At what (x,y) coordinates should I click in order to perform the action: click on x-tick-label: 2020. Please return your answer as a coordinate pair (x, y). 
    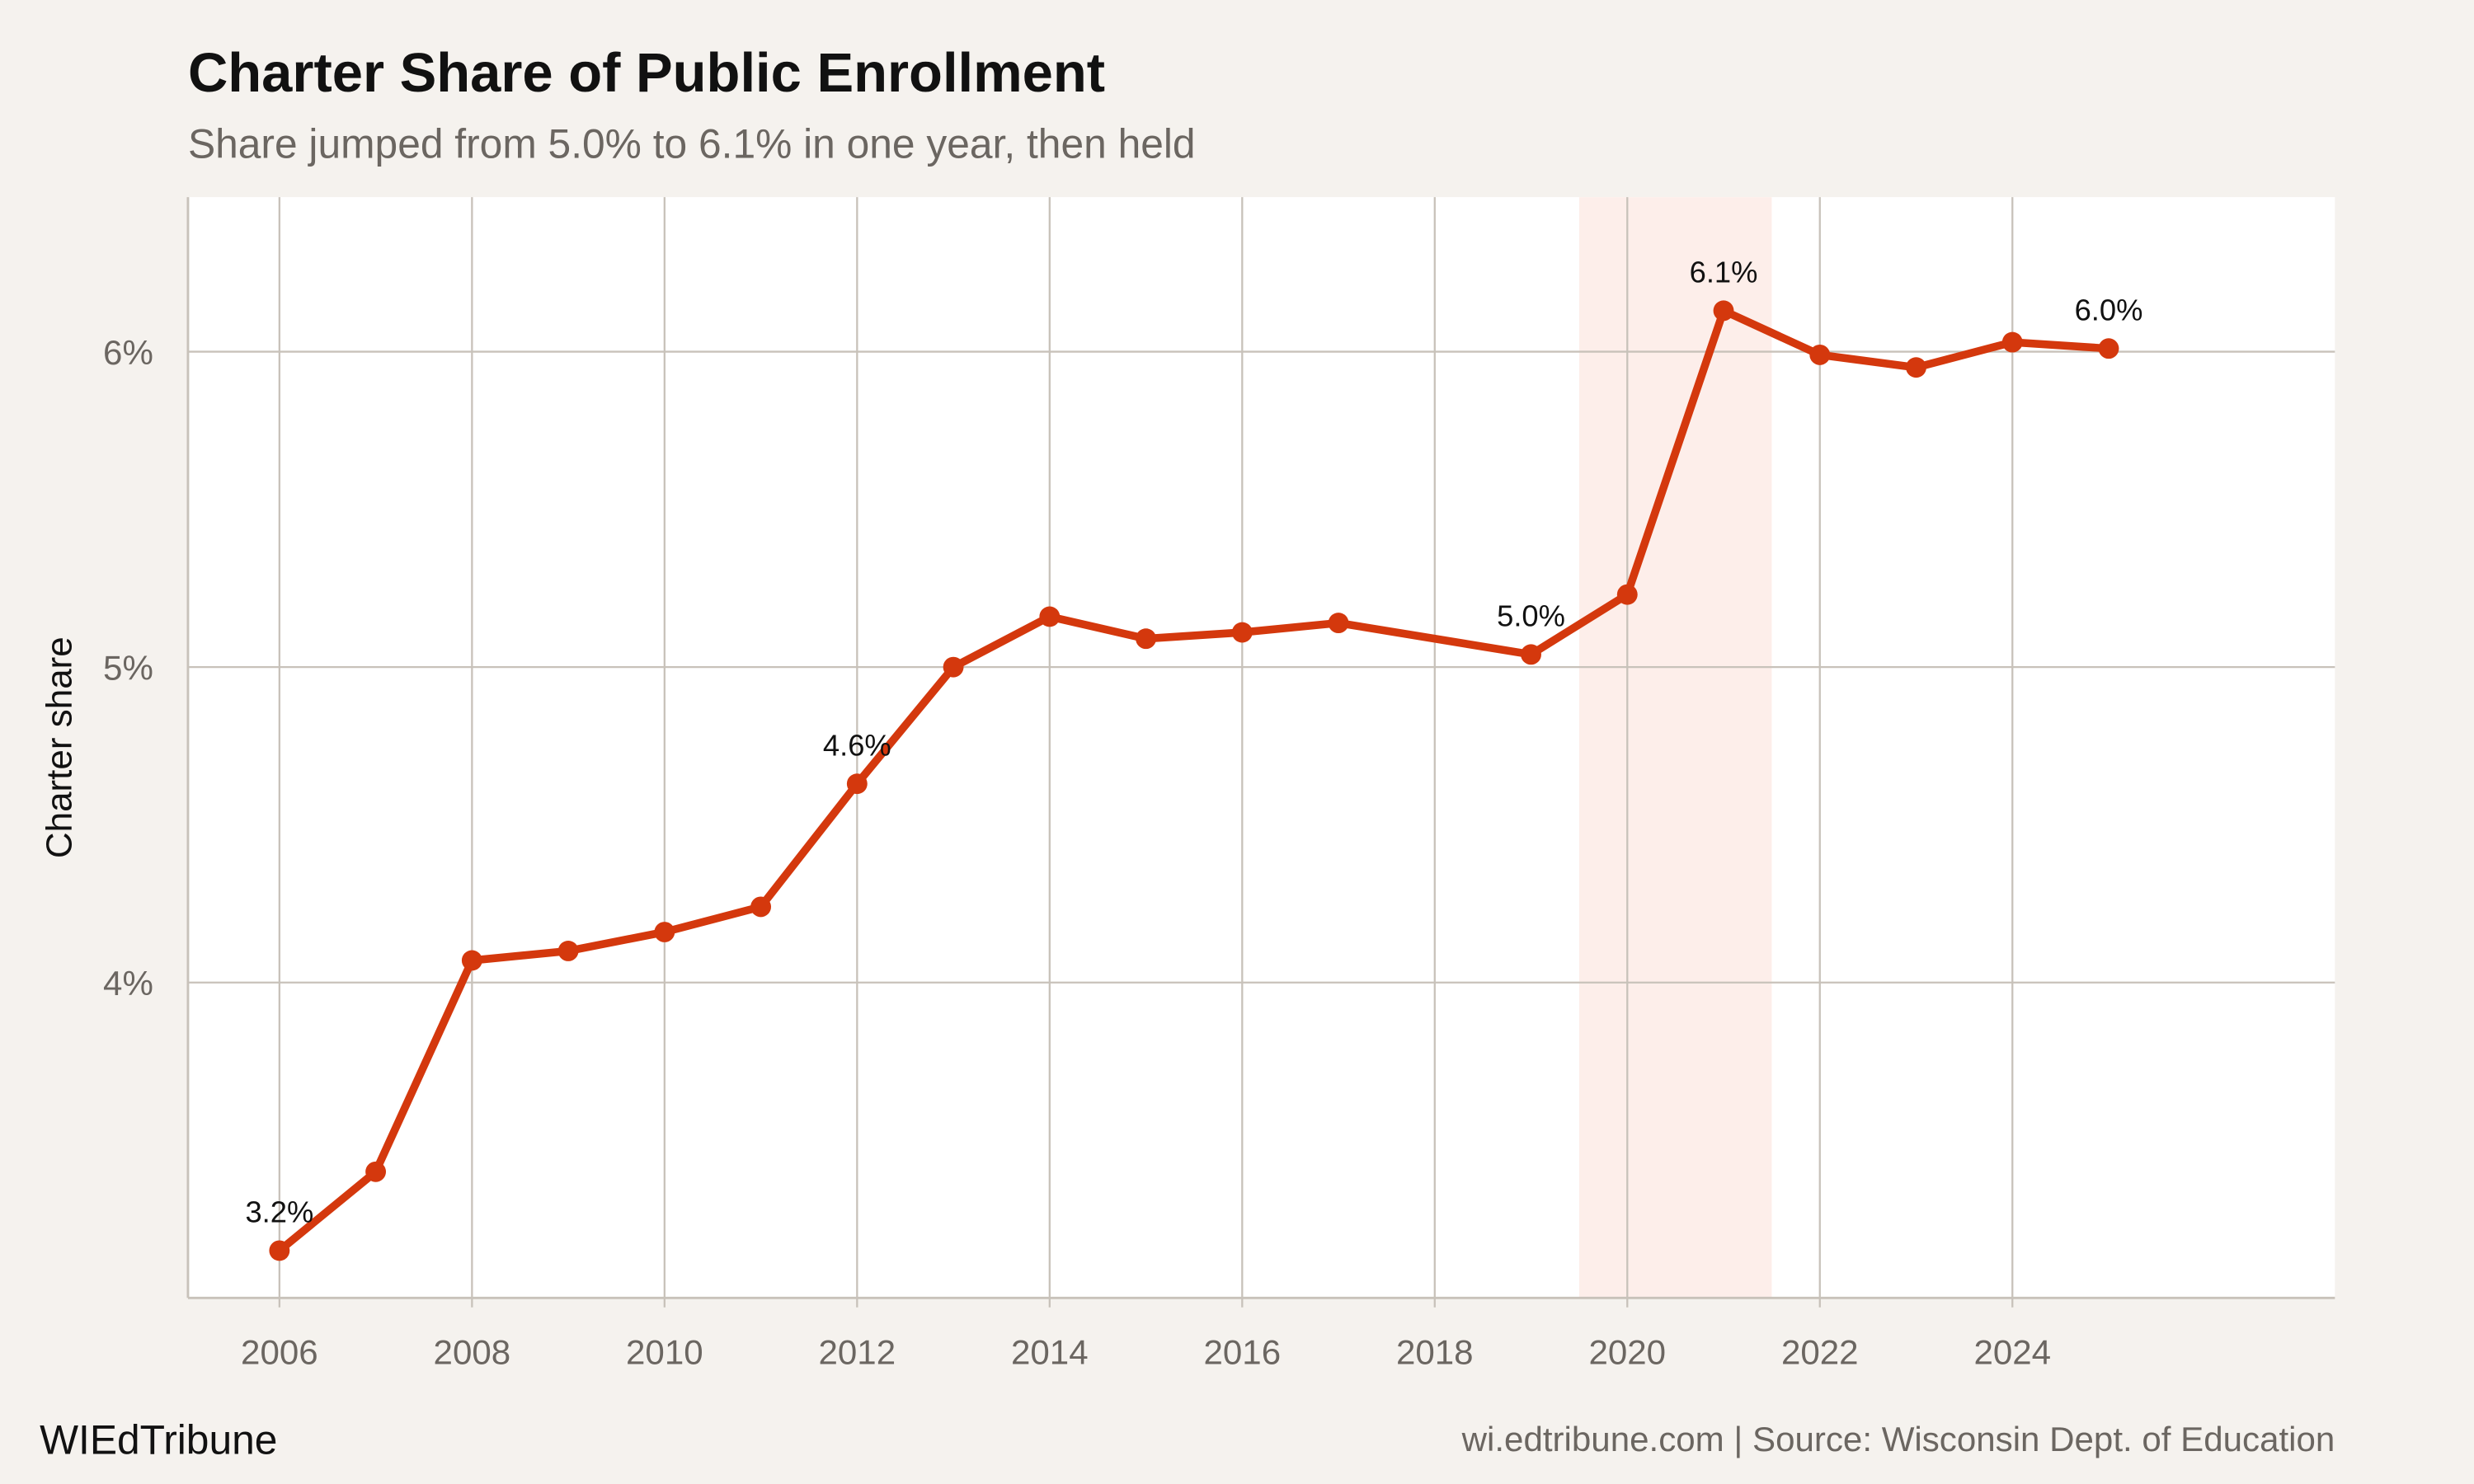
    Looking at the image, I should click on (1627, 1352).